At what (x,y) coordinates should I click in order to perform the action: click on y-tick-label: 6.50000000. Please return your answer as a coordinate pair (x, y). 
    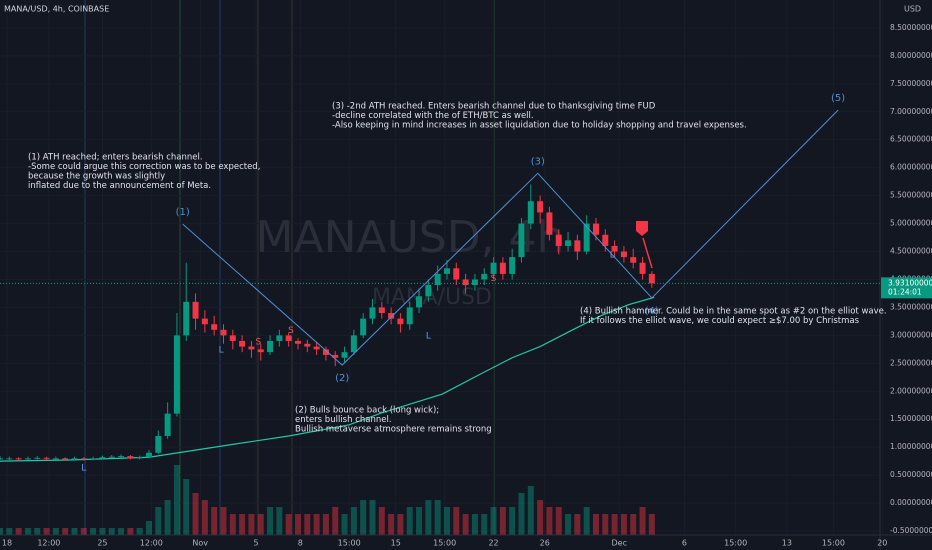
    Looking at the image, I should click on (911, 139).